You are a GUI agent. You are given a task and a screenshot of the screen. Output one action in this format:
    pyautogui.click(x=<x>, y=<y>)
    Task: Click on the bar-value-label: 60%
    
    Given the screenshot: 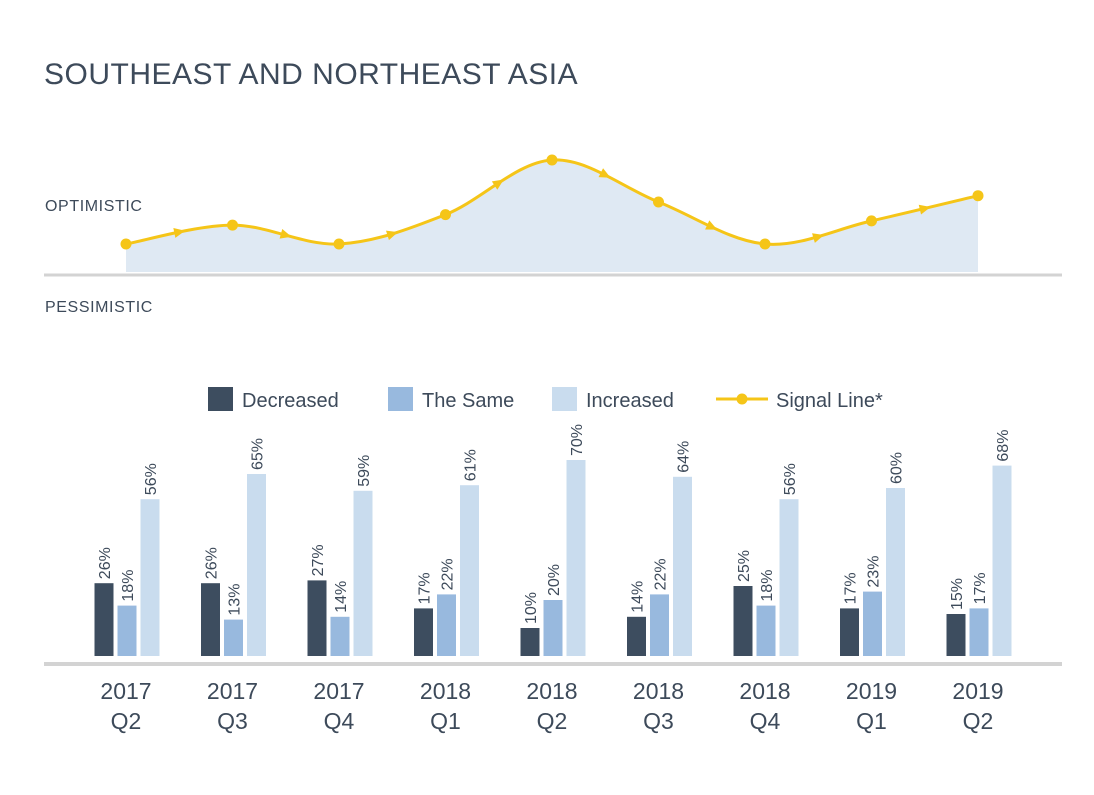 What is the action you would take?
    pyautogui.click(x=897, y=468)
    